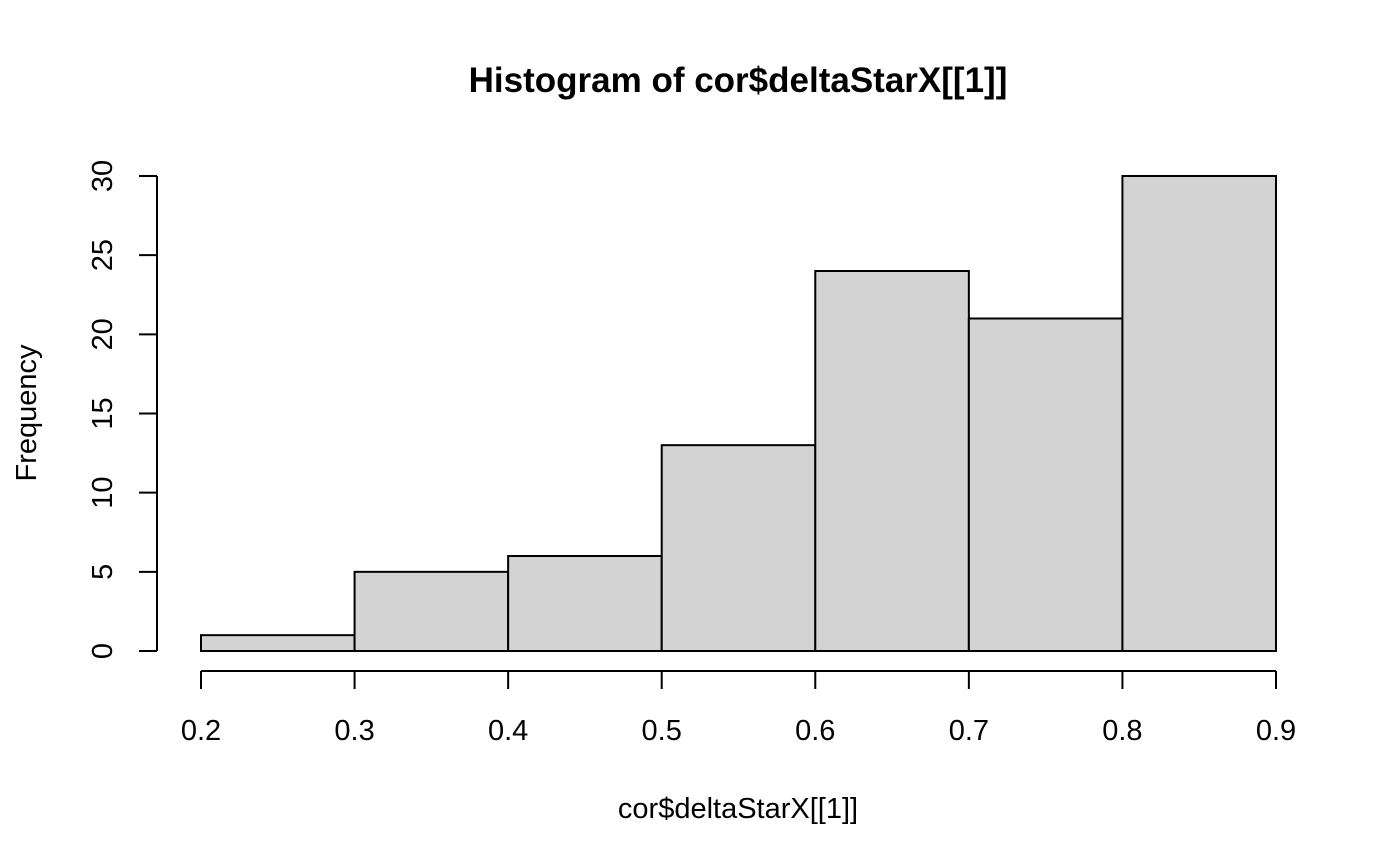 The height and width of the screenshot is (866, 1400). Describe the element at coordinates (508, 731) in the screenshot. I see `x-tick-label: 0.4` at that location.